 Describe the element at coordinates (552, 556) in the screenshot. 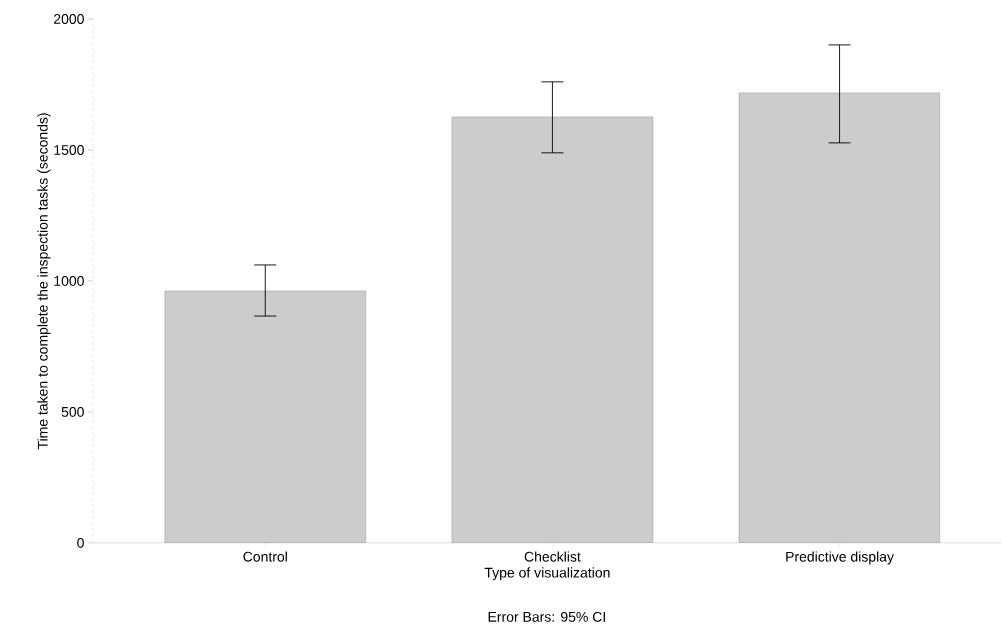

I see `x-tick-label: Checklist` at that location.